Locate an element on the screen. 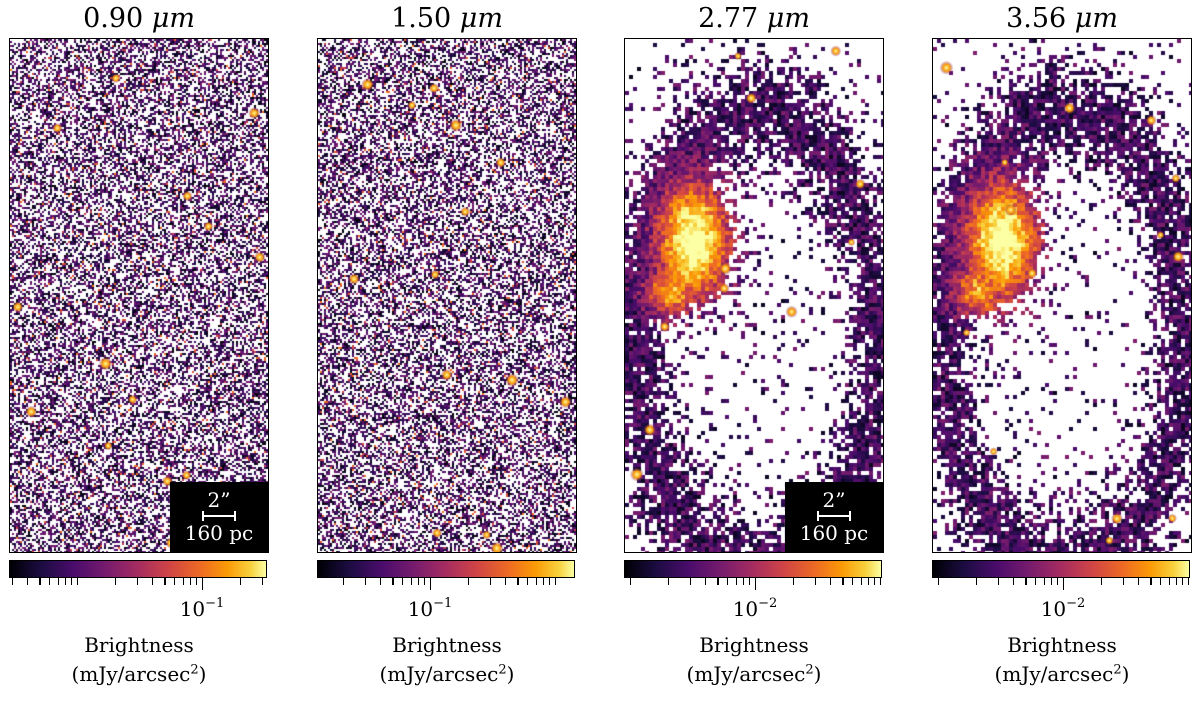 Image resolution: width=1200 pixels, height=701 pixels. scale-bar: 2” 160 pc is located at coordinates (219, 517).